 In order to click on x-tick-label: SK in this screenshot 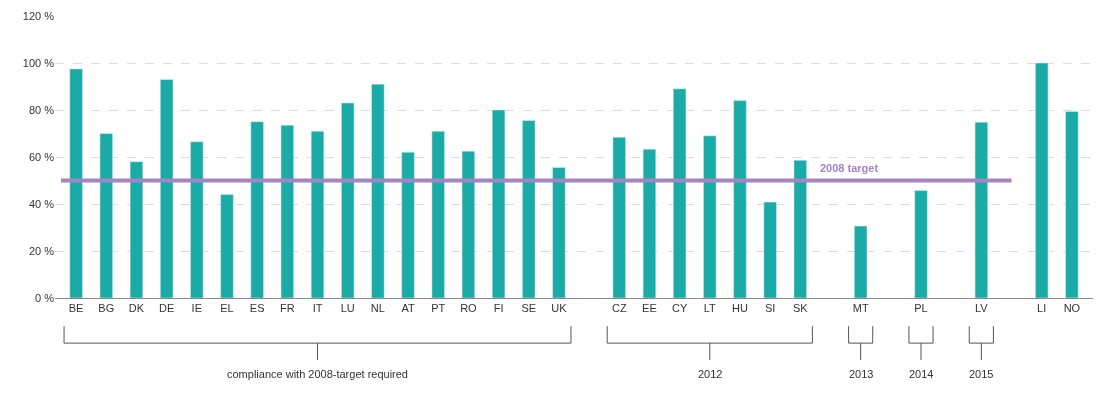, I will do `click(800, 308)`.